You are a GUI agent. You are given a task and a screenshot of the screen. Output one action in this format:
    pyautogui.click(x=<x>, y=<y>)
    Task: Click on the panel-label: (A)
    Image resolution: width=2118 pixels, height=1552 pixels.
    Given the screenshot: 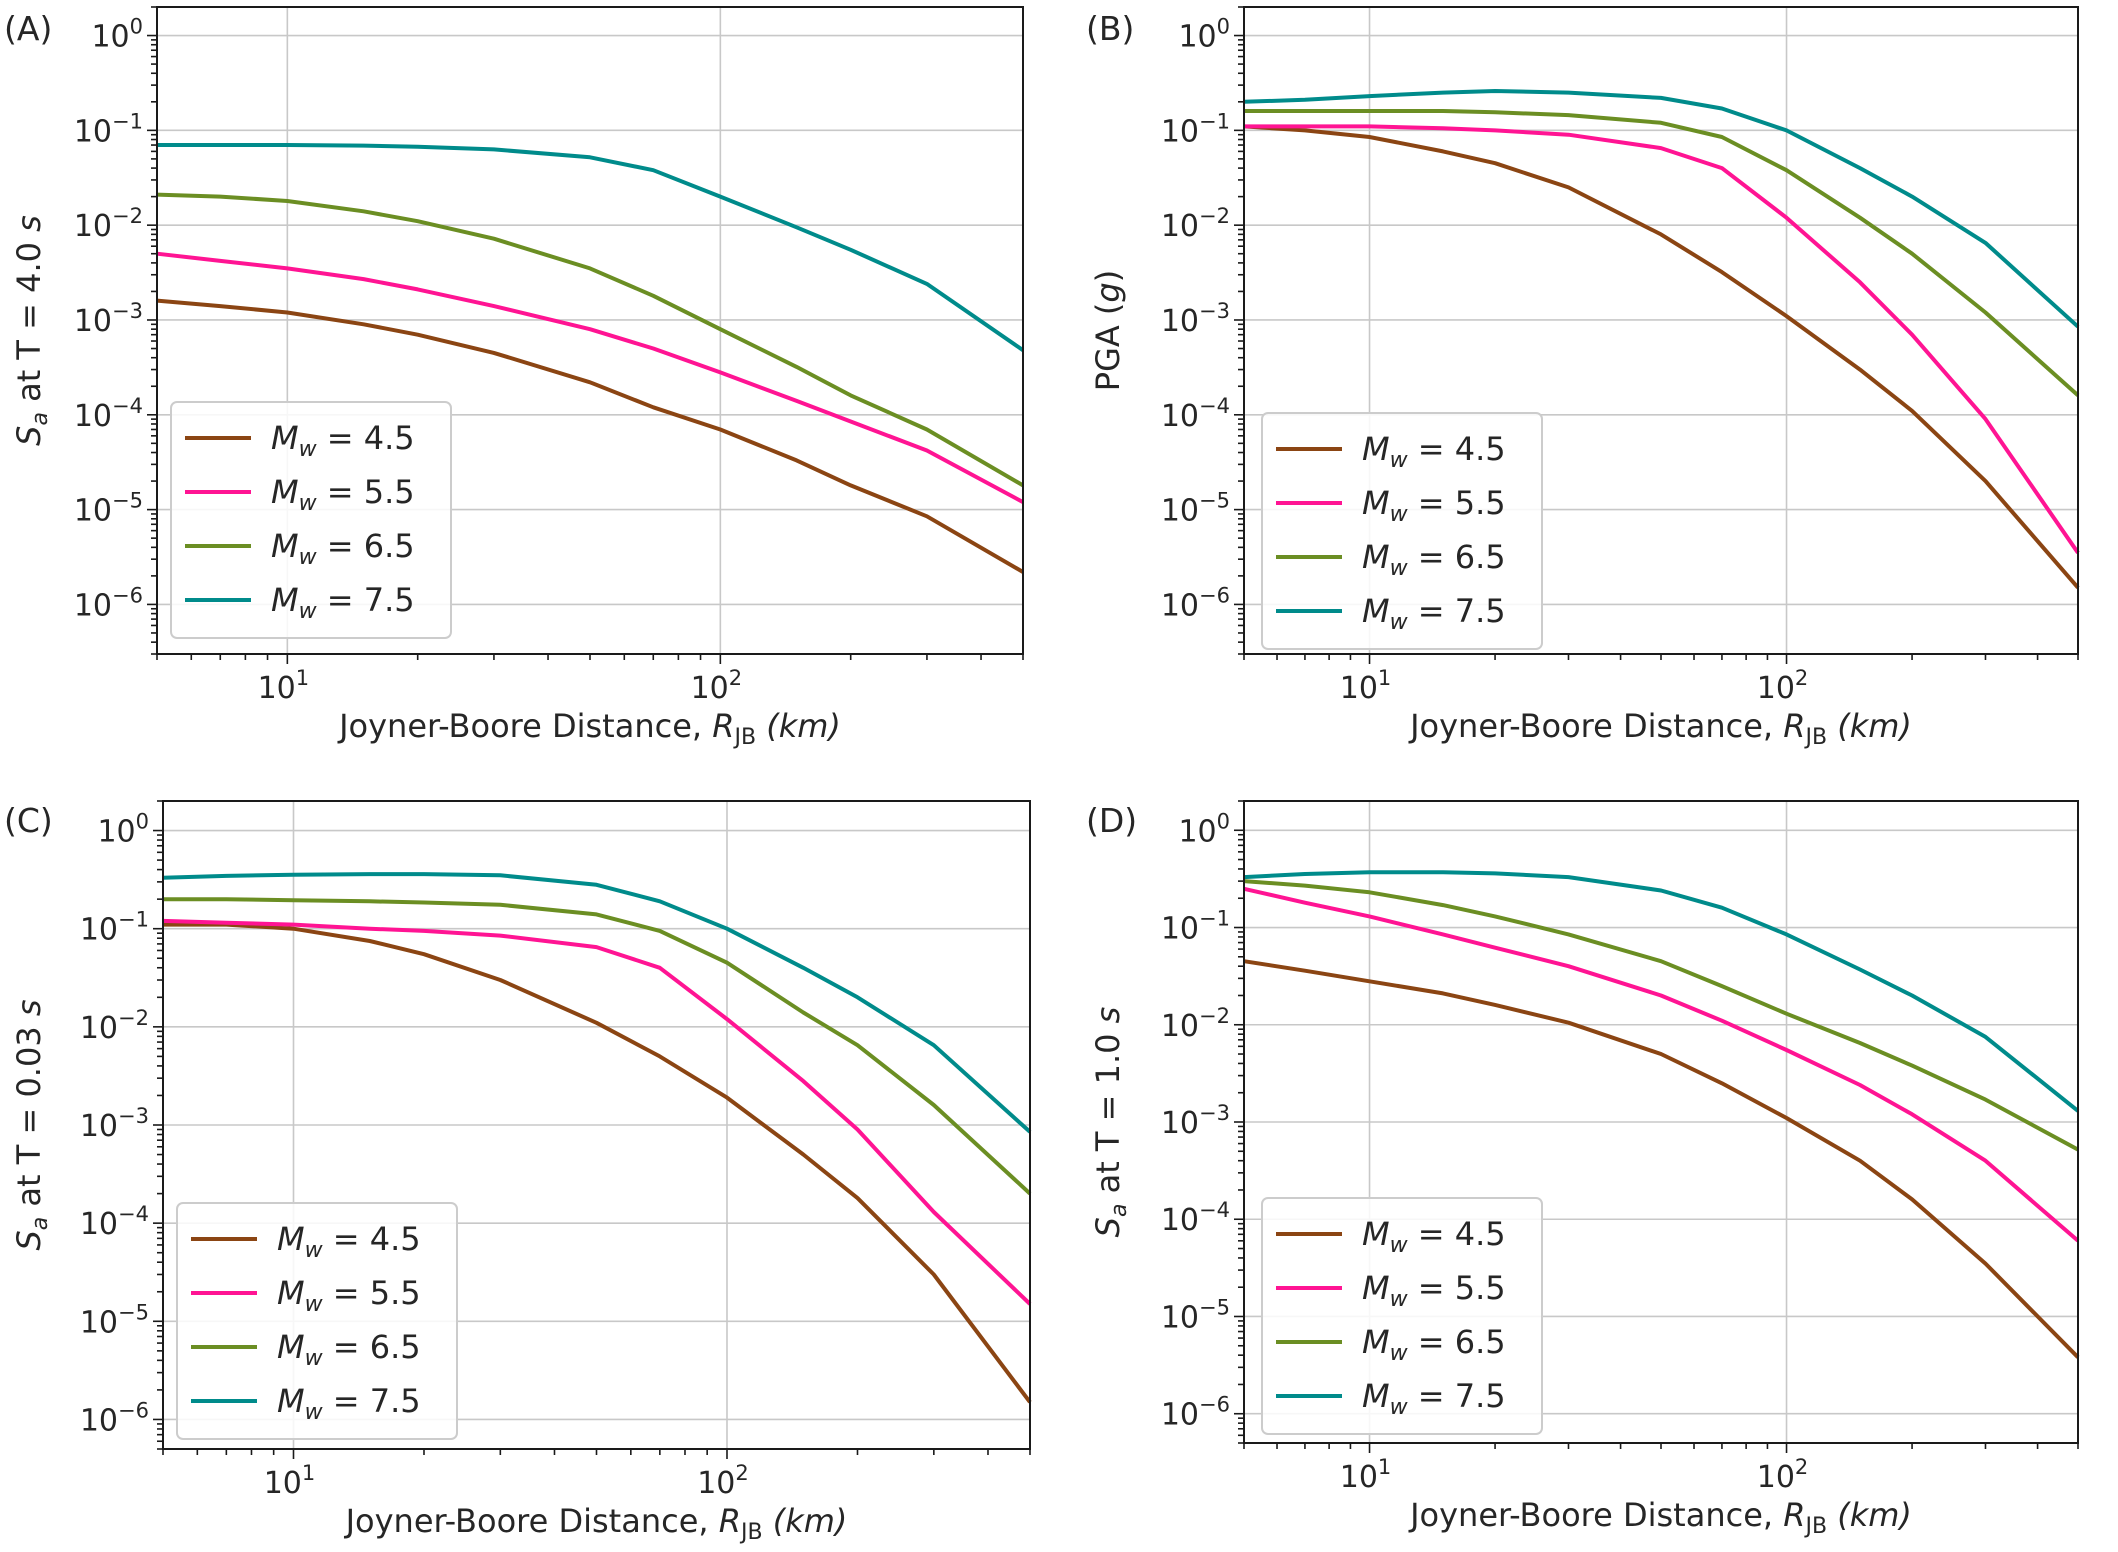 What is the action you would take?
    pyautogui.click(x=28, y=28)
    